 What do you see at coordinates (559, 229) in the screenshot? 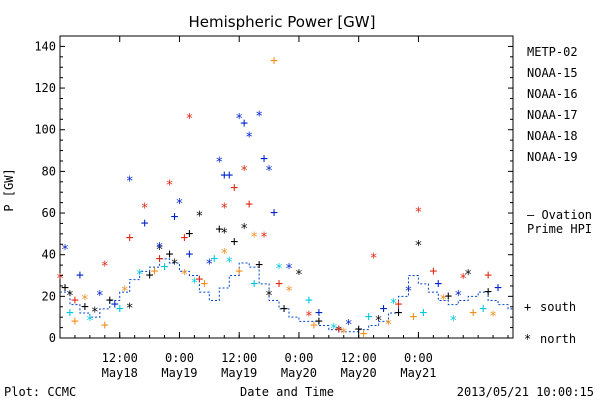
I see `ovation-legend-line2: Prime HPI` at bounding box center [559, 229].